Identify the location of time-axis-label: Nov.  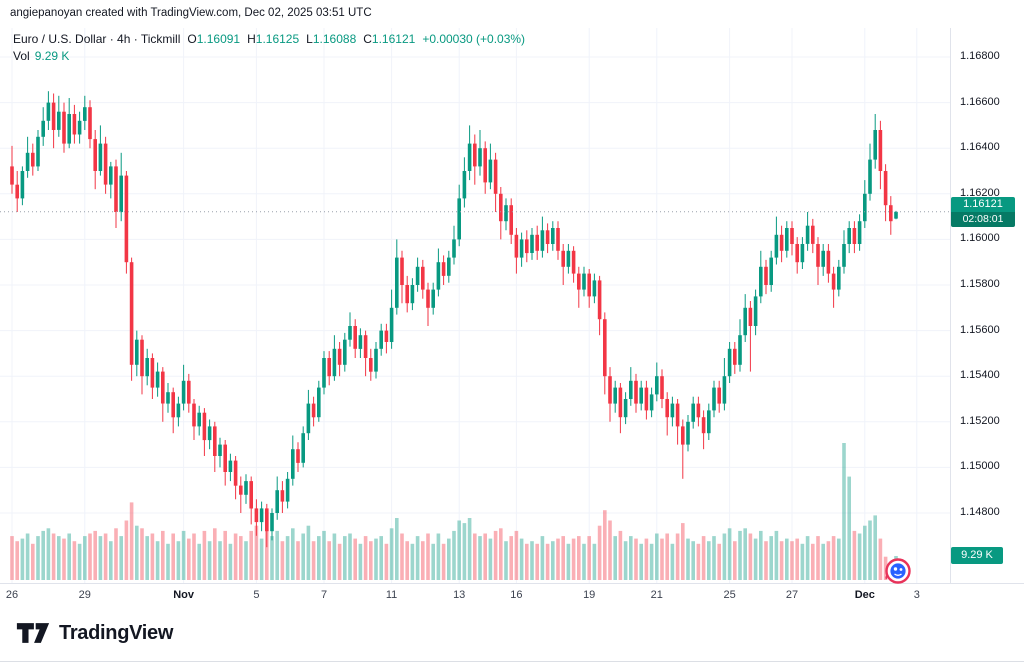
(183, 595).